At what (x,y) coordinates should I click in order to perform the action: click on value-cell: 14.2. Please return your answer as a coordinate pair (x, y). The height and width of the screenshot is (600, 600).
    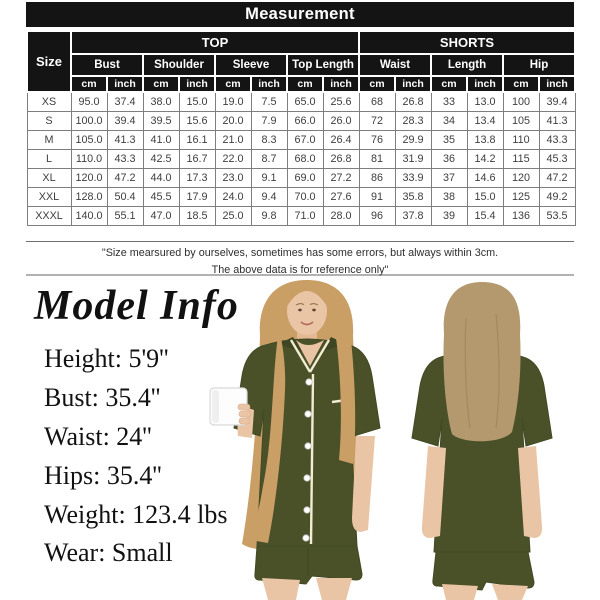
    Looking at the image, I should click on (485, 159).